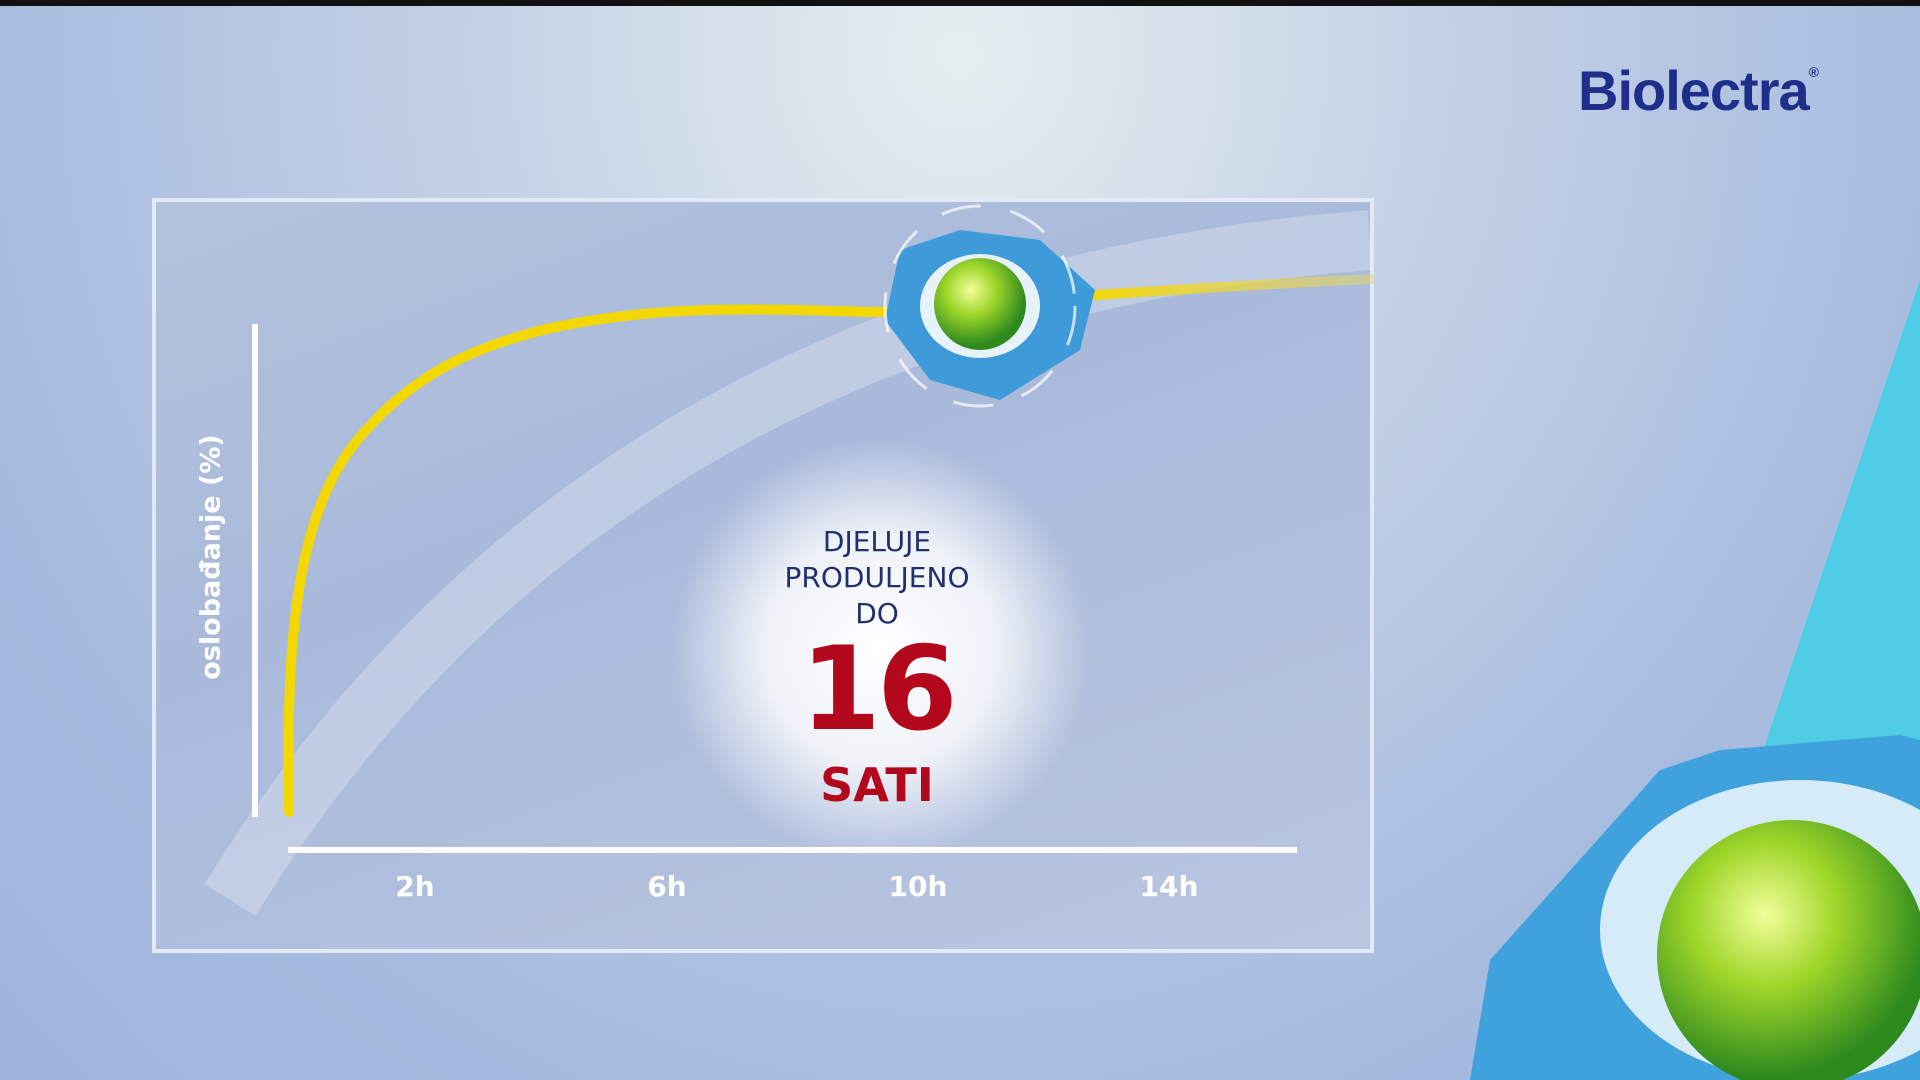 The image size is (1920, 1080). I want to click on claim-unit: SATI, so click(877, 785).